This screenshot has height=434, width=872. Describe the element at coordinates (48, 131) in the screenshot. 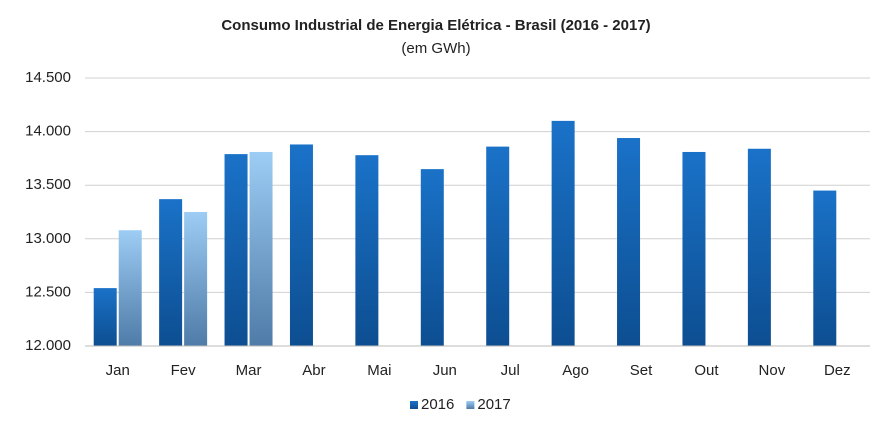

I see `y-tick-label: 14.000` at that location.